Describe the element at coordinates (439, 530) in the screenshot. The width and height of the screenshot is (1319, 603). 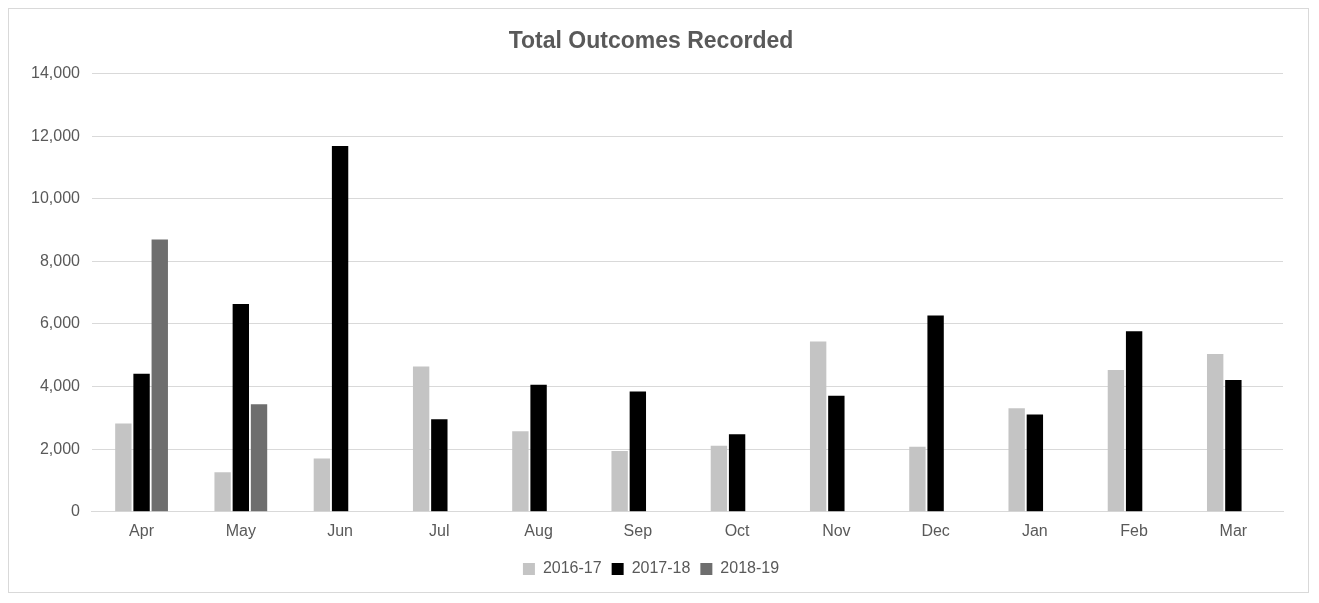
I see `x-tick-label: Jul` at that location.